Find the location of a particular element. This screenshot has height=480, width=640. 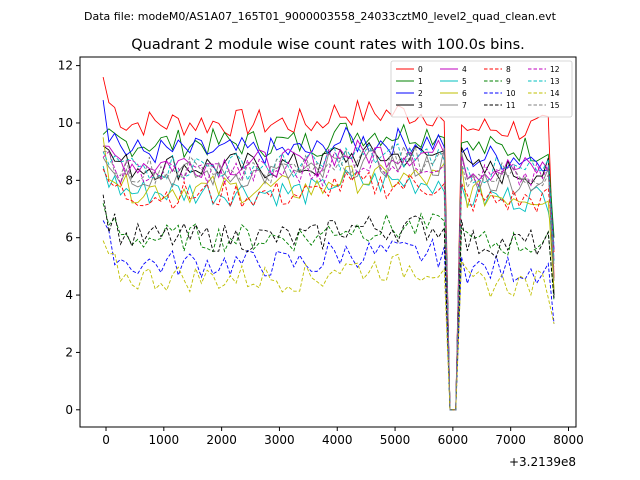

y-tick-label: 2 is located at coordinates (69, 352).